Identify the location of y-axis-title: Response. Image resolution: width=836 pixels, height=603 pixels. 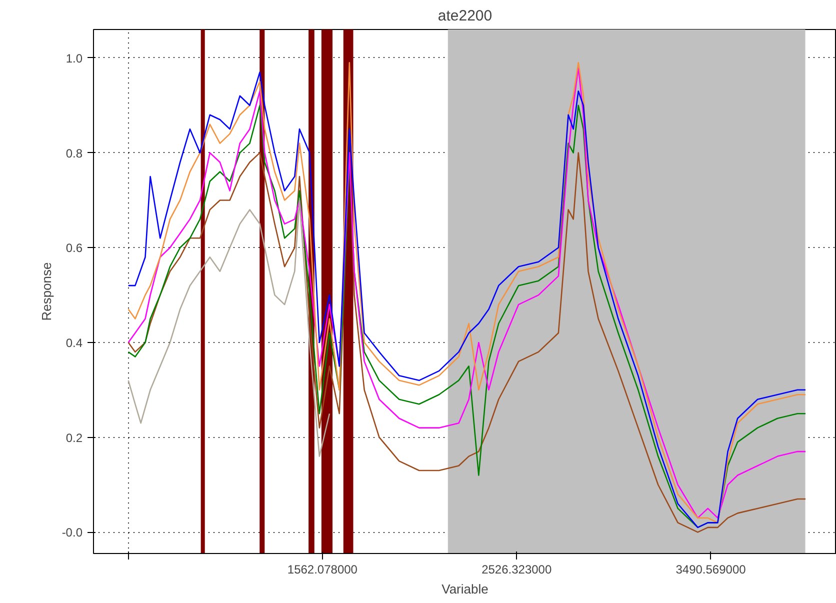
(46, 291).